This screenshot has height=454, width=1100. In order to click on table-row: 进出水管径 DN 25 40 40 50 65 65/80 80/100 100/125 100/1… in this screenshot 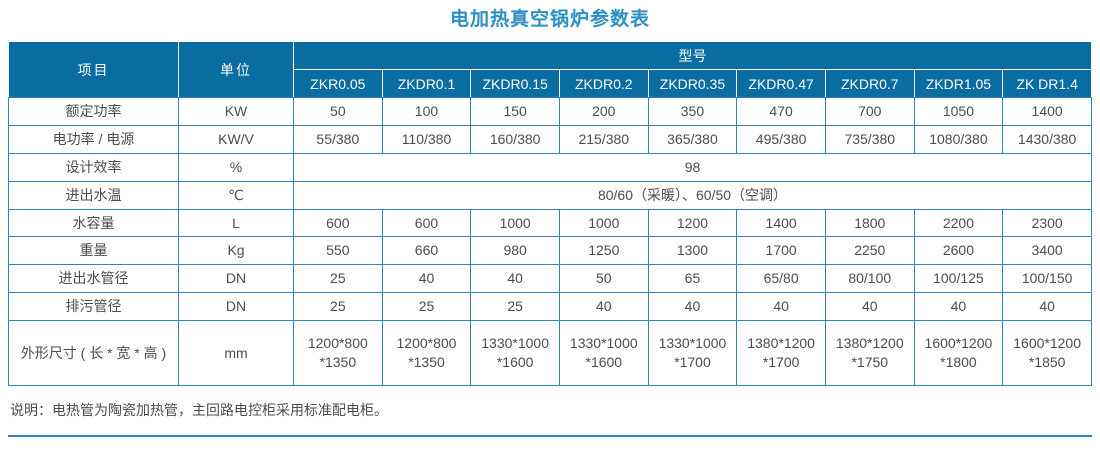, I will do `click(550, 279)`.